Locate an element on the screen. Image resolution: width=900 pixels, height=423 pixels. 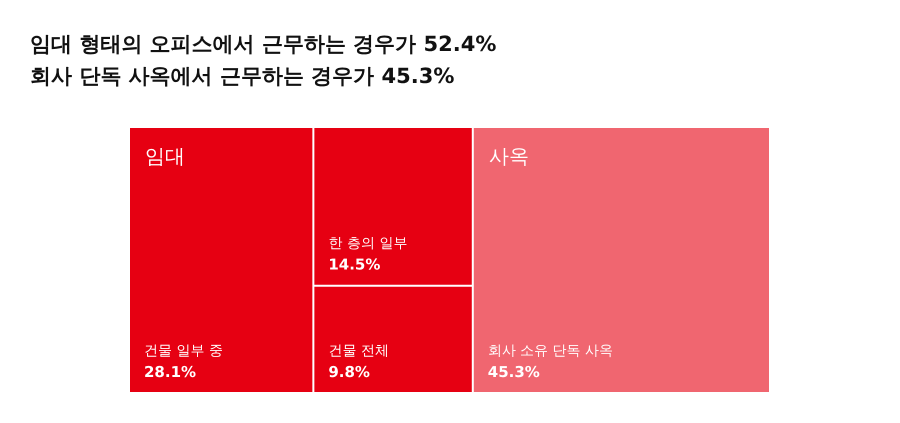
data-label: 45.3% is located at coordinates (514, 372).